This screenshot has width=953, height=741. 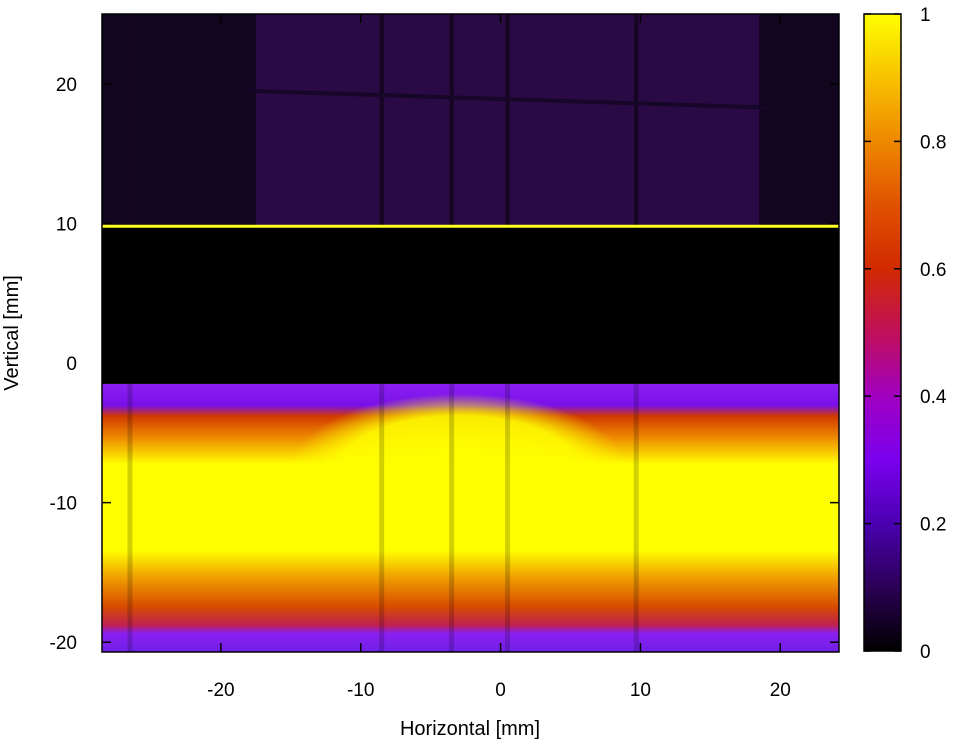 I want to click on colorbar-ticks: 0 0.2 0.4 0.6 0.8 1, so click(x=905, y=334).